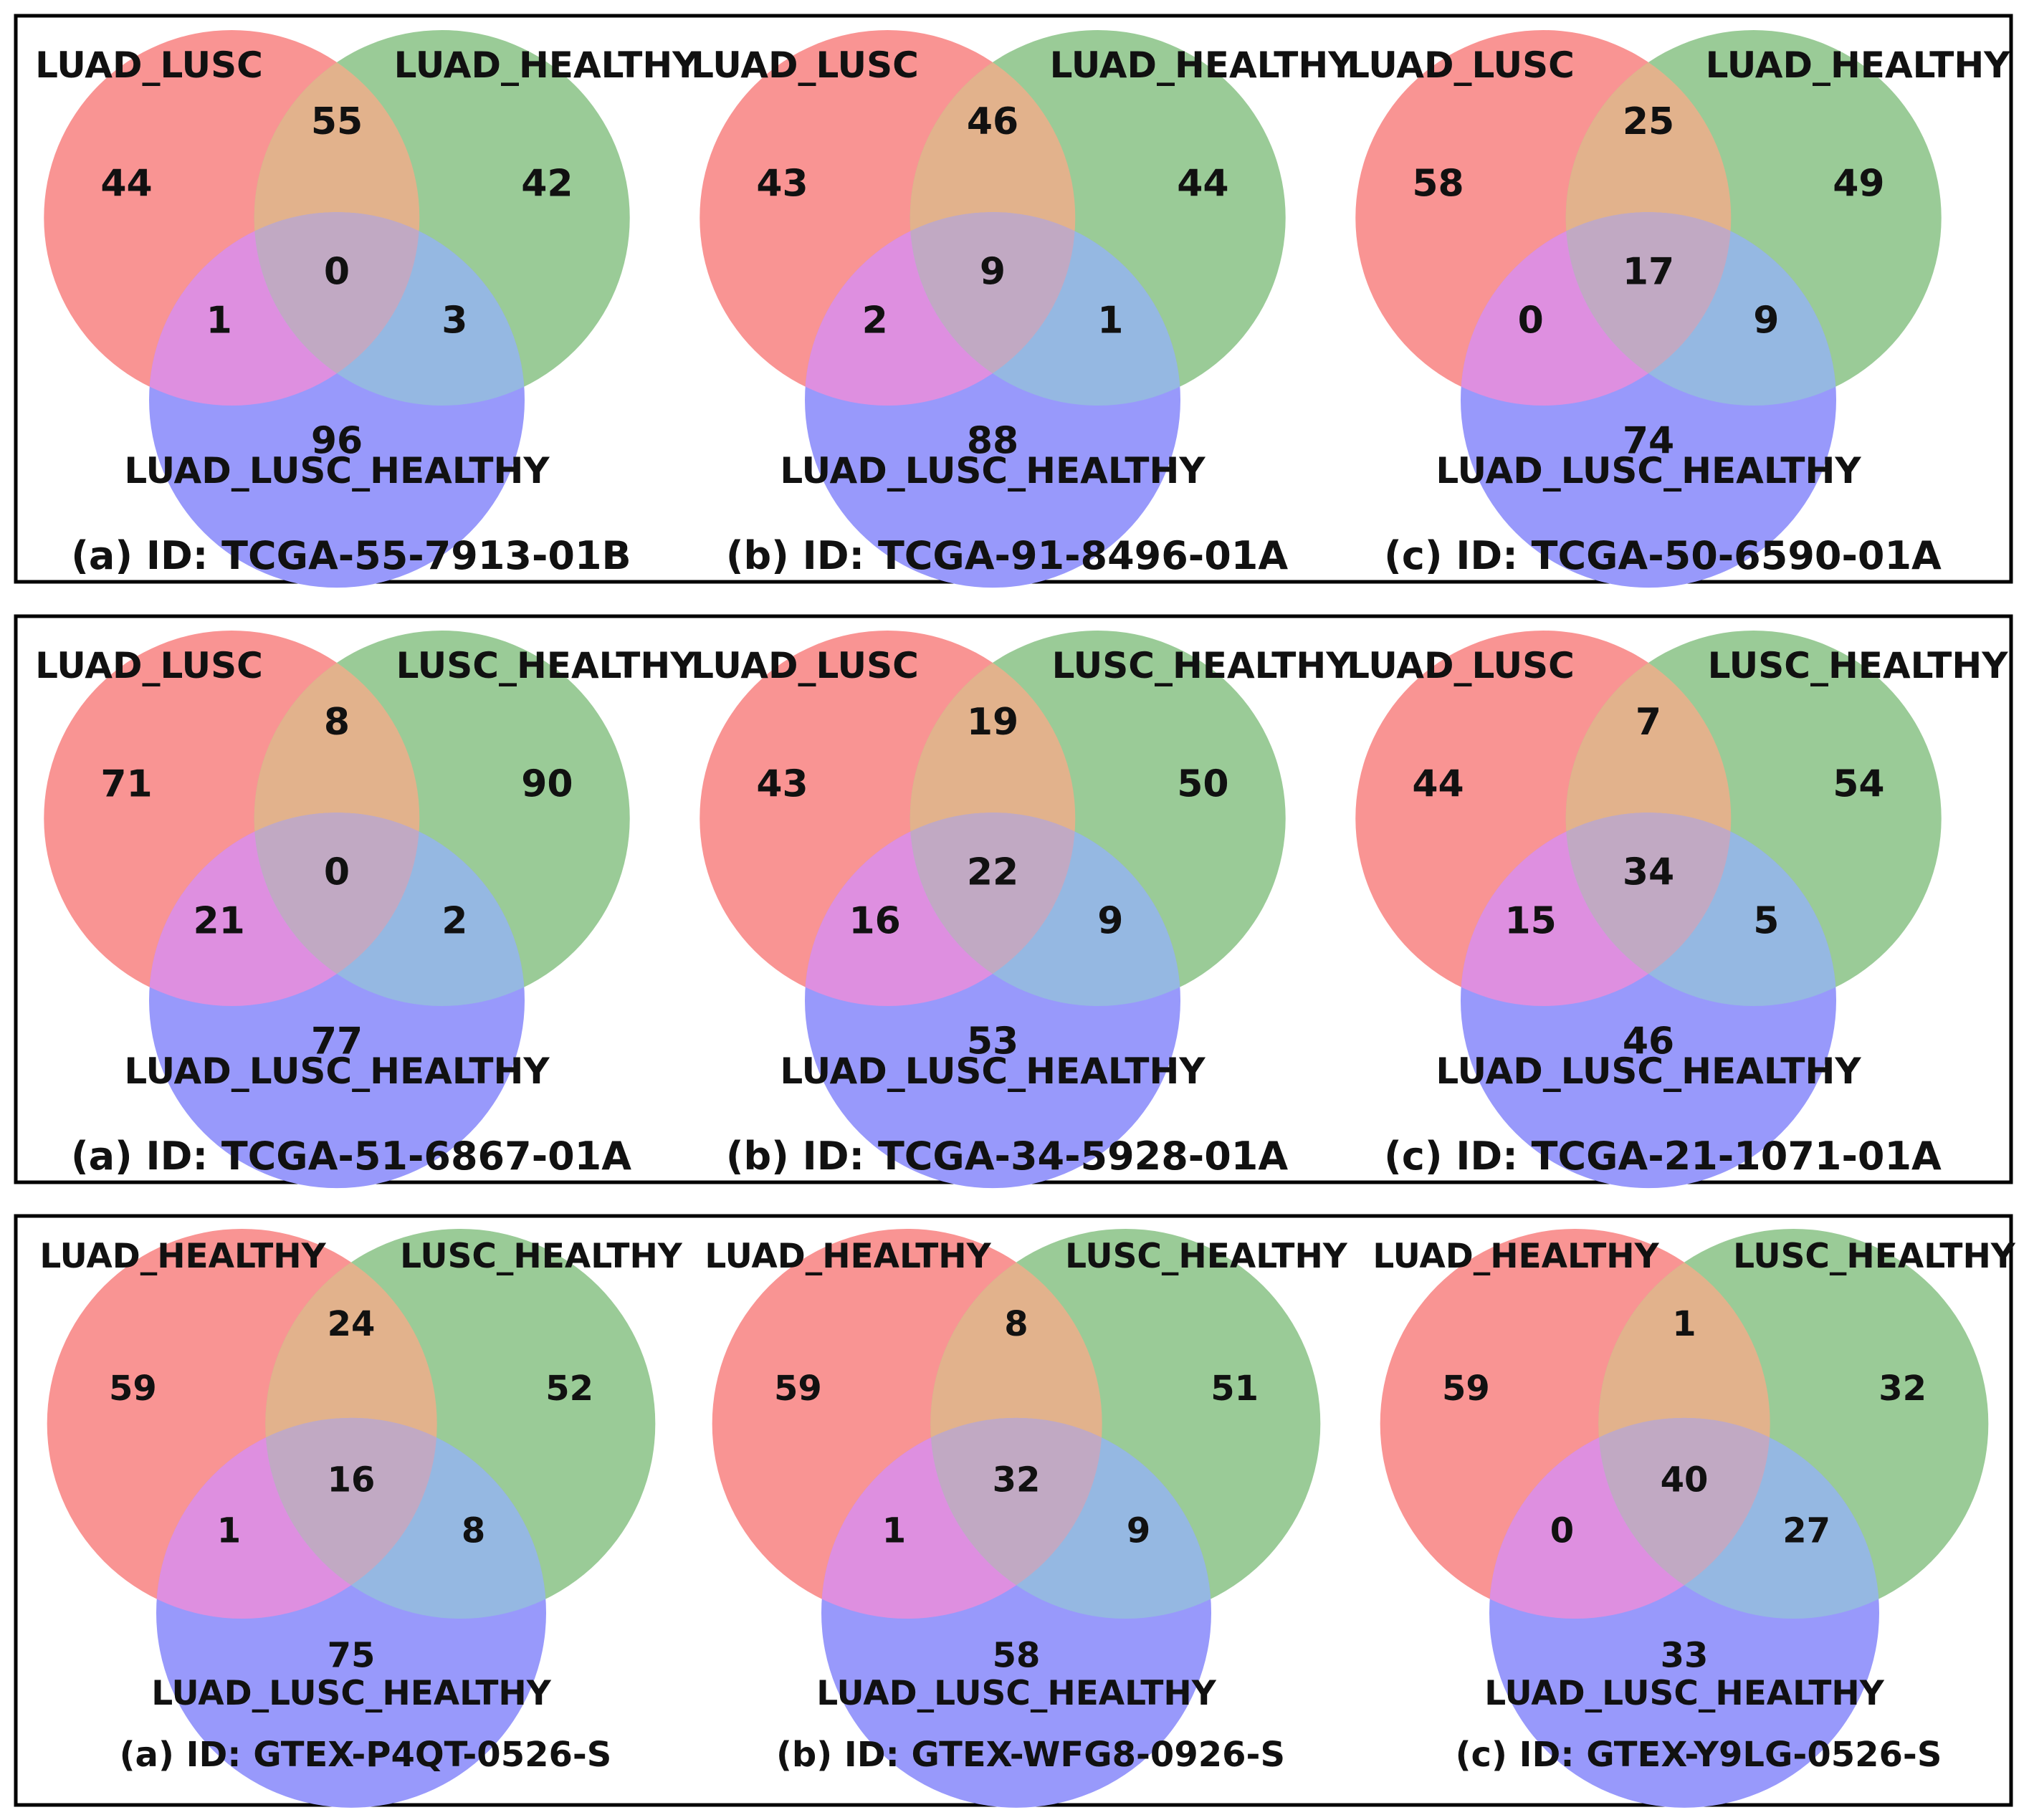 The image size is (2029, 1820). What do you see at coordinates (337, 872) in the screenshot?
I see `count-abc: 0` at bounding box center [337, 872].